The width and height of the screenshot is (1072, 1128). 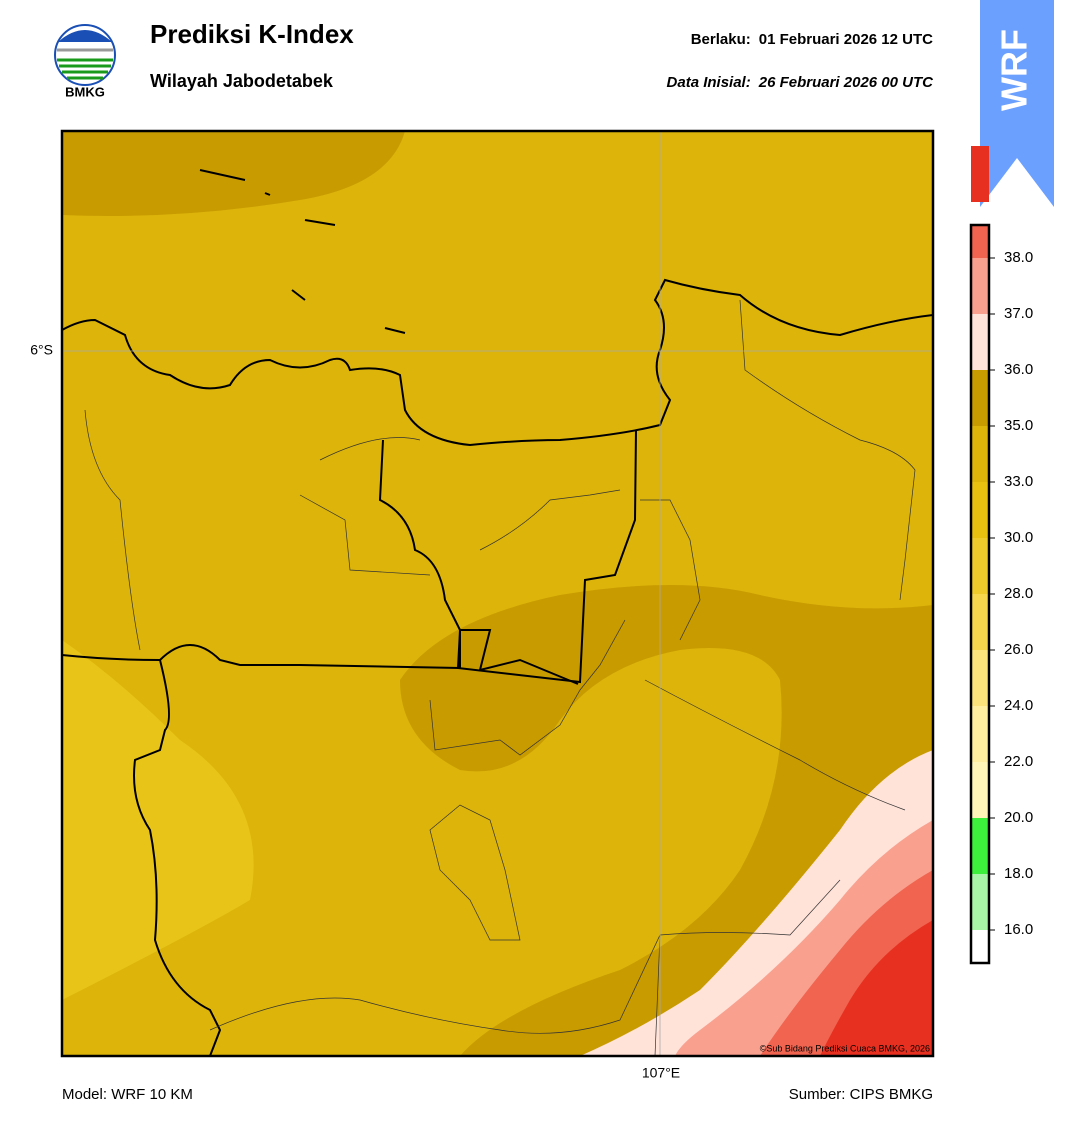 What do you see at coordinates (1018, 313) in the screenshot?
I see `colorbar-tick-label: 37.0` at bounding box center [1018, 313].